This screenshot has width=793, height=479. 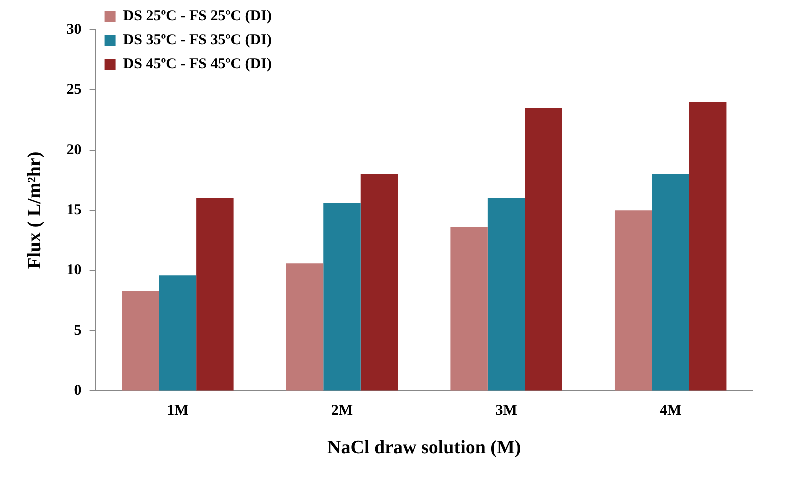 What do you see at coordinates (197, 40) in the screenshot?
I see `legend-label: DS 35ºC - FS 35ºC (DI)` at bounding box center [197, 40].